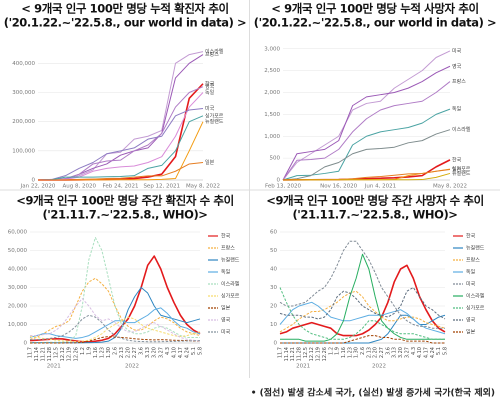 This screenshot has height=404, width=500. Describe the element at coordinates (18, 270) in the screenshot. I see `y-tick-label: 40,000` at that location.